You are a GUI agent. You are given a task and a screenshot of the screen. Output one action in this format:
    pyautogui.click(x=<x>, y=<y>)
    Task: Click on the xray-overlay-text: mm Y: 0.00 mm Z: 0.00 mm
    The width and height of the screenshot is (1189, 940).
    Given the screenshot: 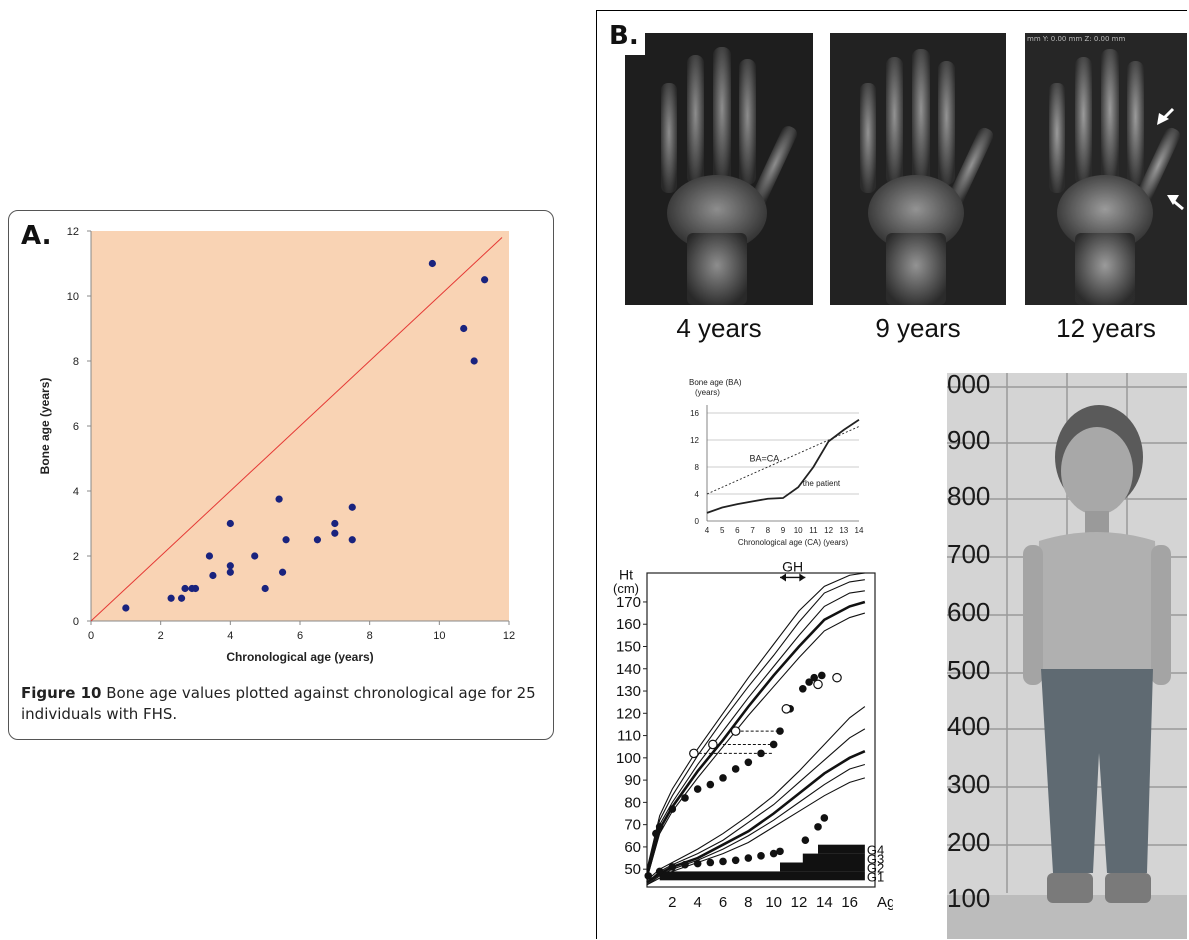 What is the action you would take?
    pyautogui.click(x=1076, y=39)
    